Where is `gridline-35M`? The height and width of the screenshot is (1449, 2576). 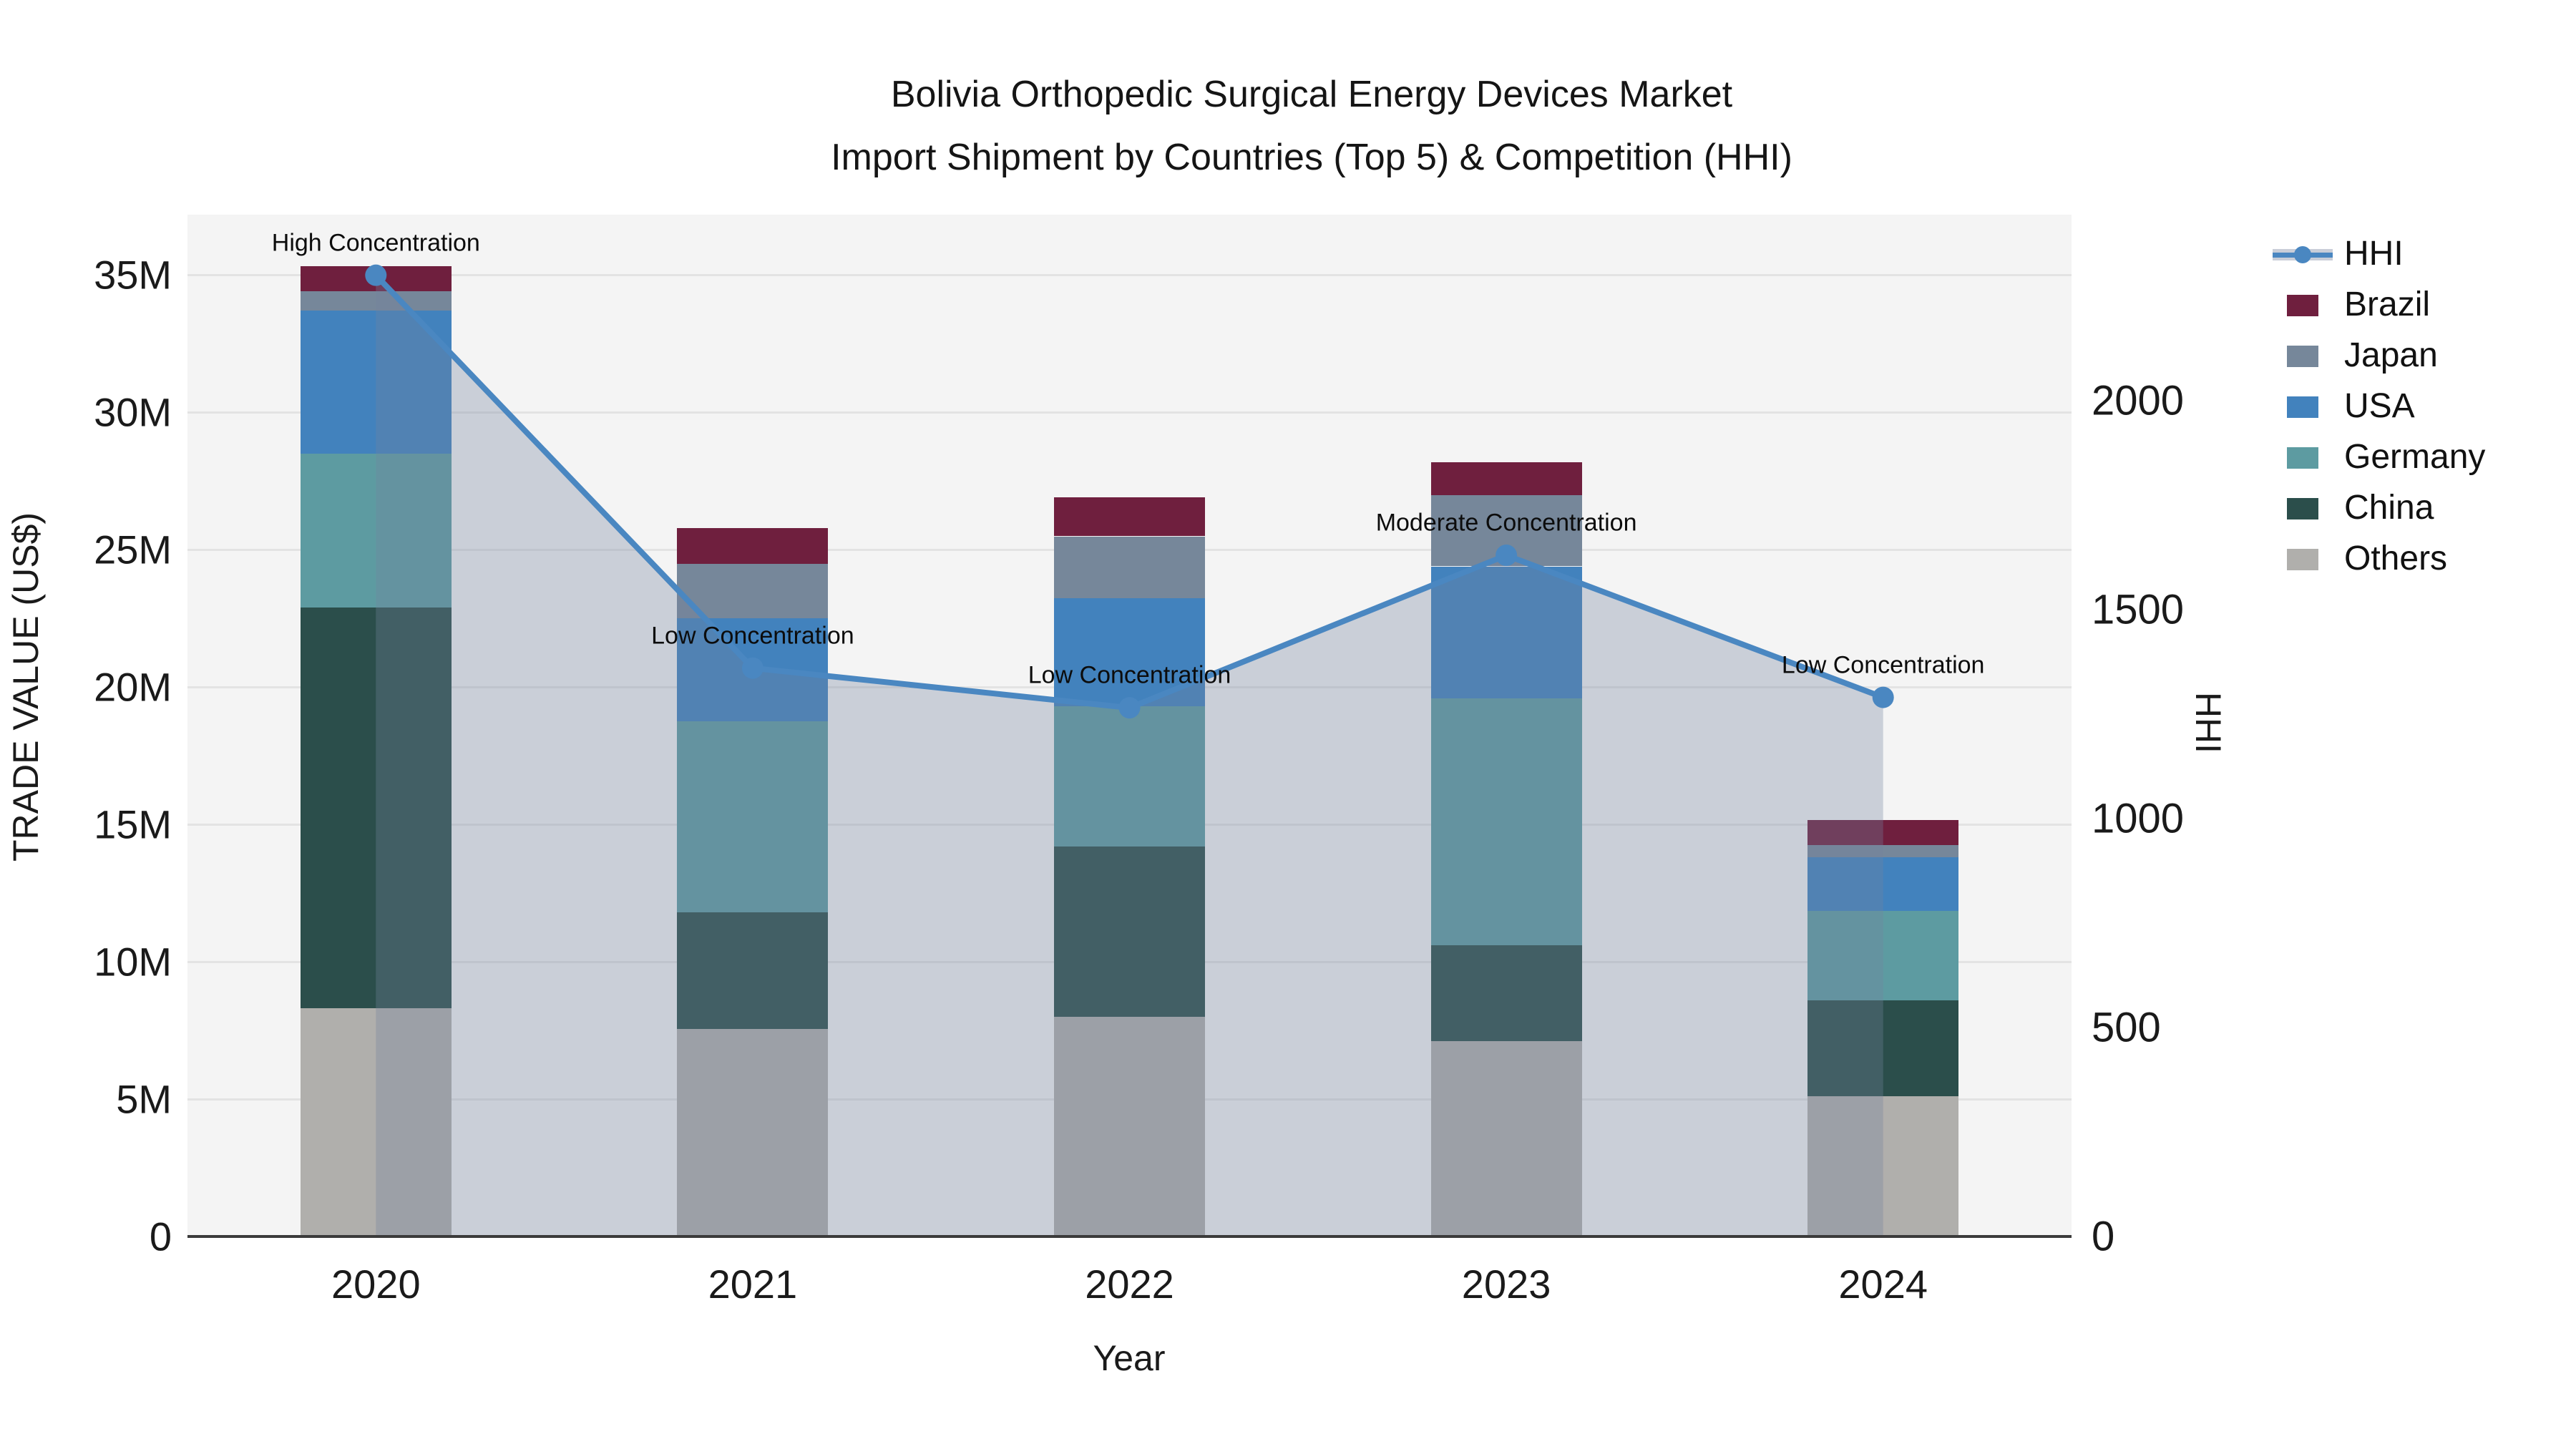
gridline-35M is located at coordinates (1129, 275).